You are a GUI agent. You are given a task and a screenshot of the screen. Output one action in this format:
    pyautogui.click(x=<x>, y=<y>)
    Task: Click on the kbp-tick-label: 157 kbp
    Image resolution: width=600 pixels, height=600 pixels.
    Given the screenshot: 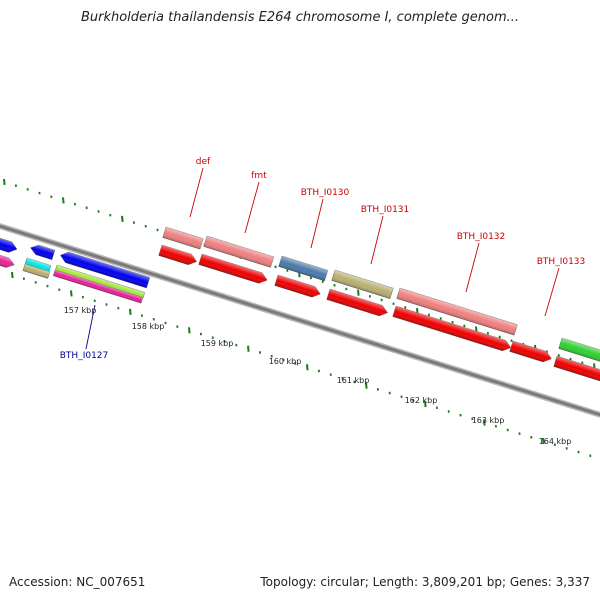 What is the action you would take?
    pyautogui.click(x=80, y=310)
    